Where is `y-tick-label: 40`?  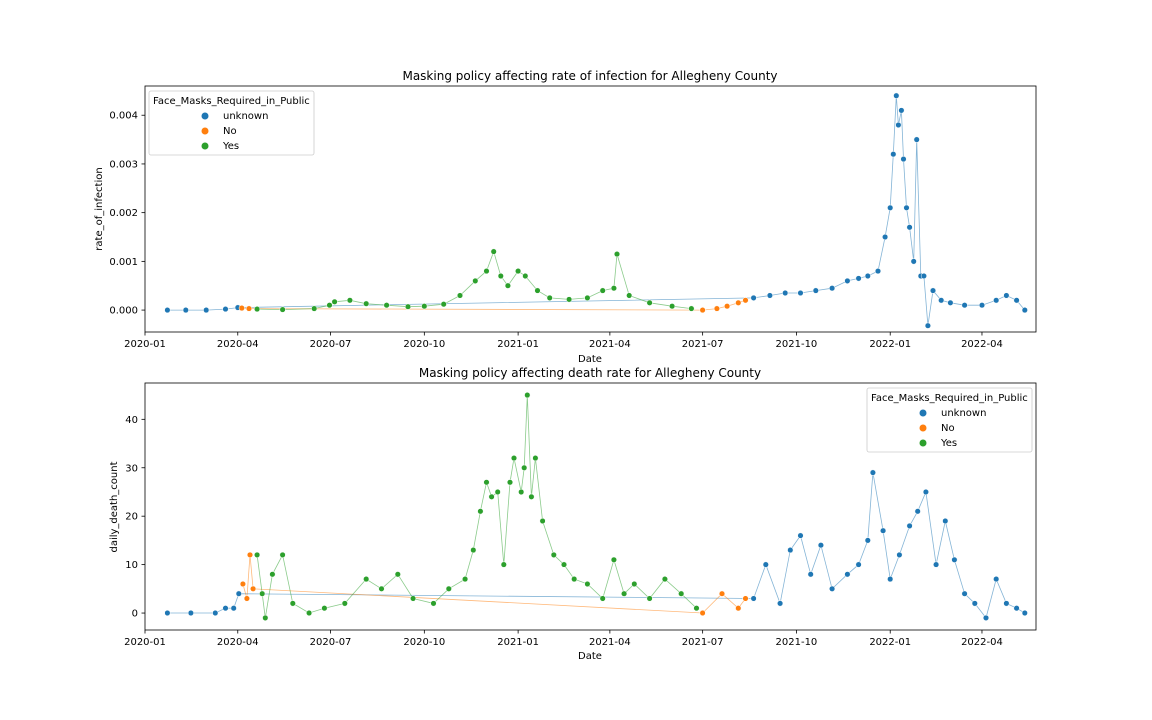 y-tick-label: 40 is located at coordinates (131, 420).